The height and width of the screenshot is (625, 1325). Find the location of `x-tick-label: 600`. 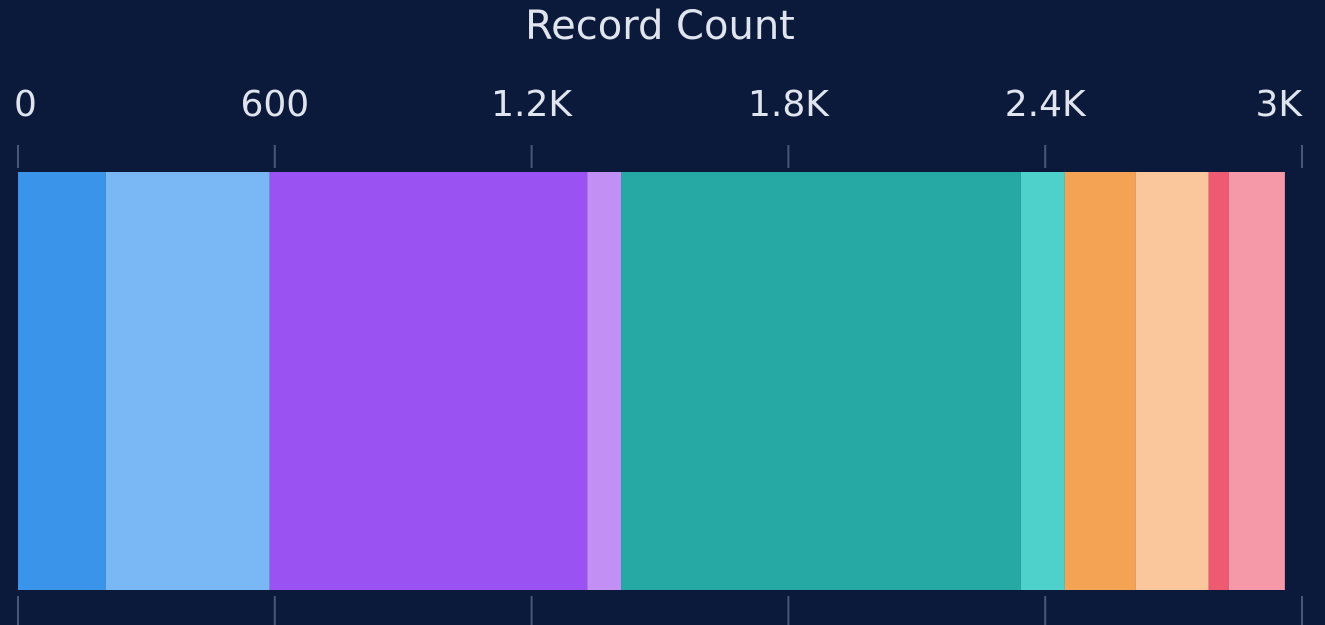

x-tick-label: 600 is located at coordinates (274, 104).